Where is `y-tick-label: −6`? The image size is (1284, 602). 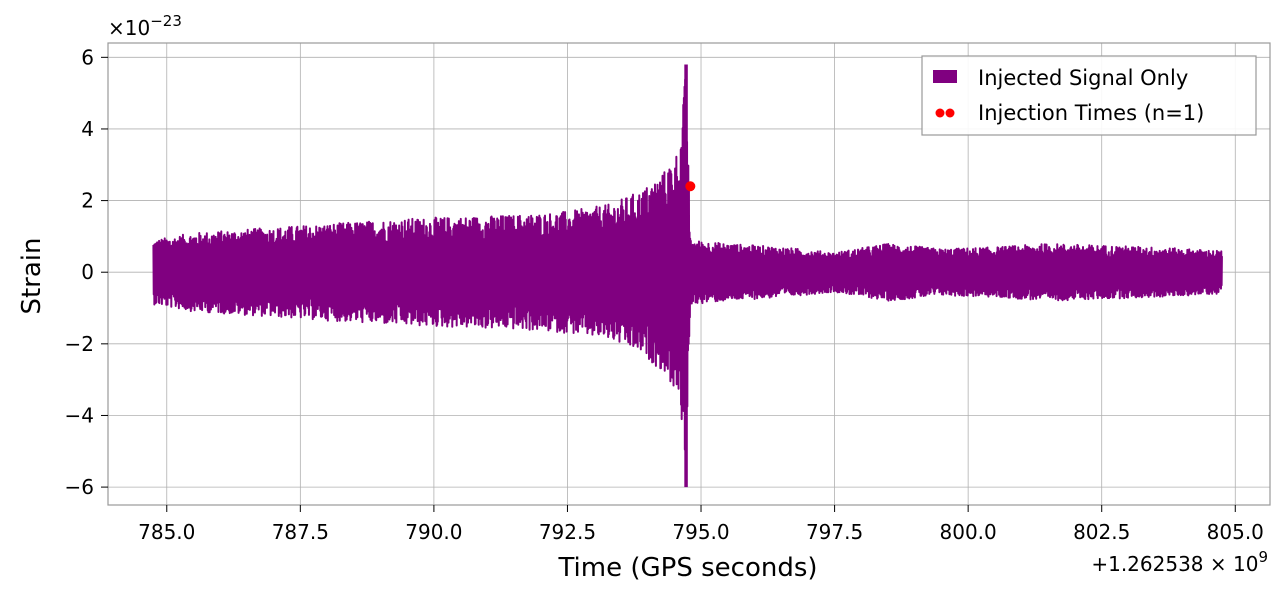
y-tick-label: −6 is located at coordinates (79, 487).